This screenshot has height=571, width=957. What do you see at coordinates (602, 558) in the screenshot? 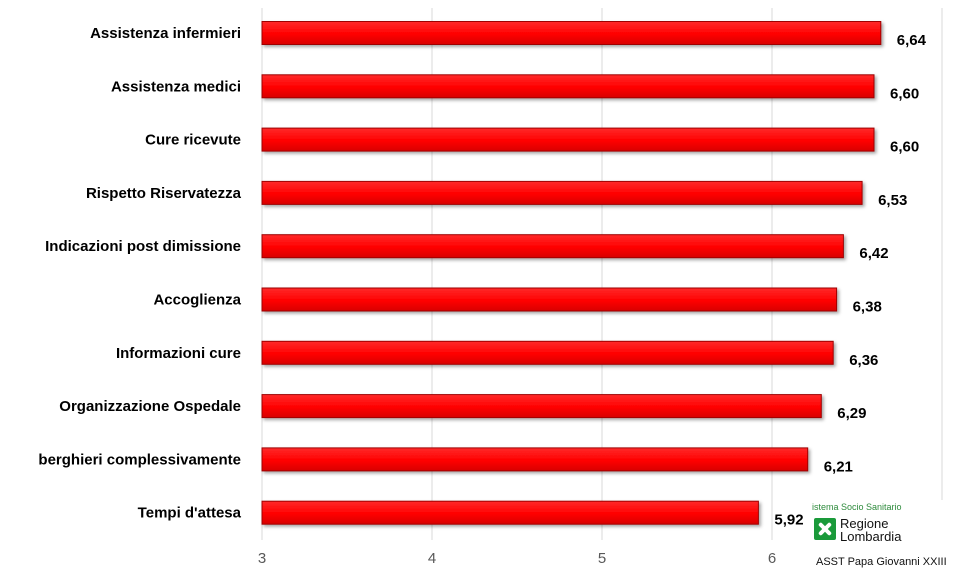
I see `x-tick-label: 5` at bounding box center [602, 558].